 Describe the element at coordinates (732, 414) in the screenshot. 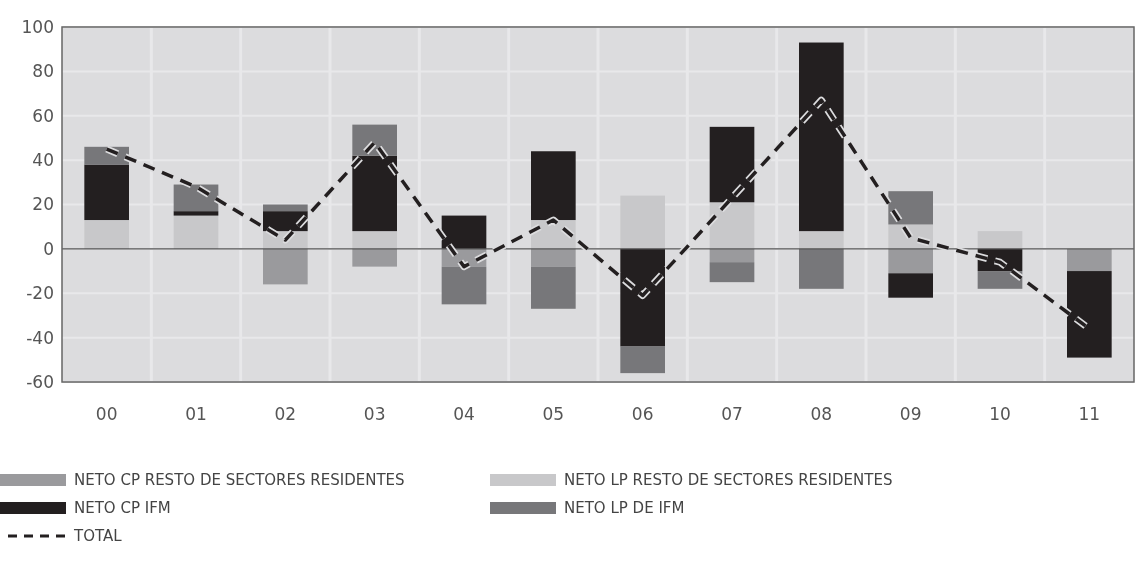

I see `x-tick-label: 07` at that location.